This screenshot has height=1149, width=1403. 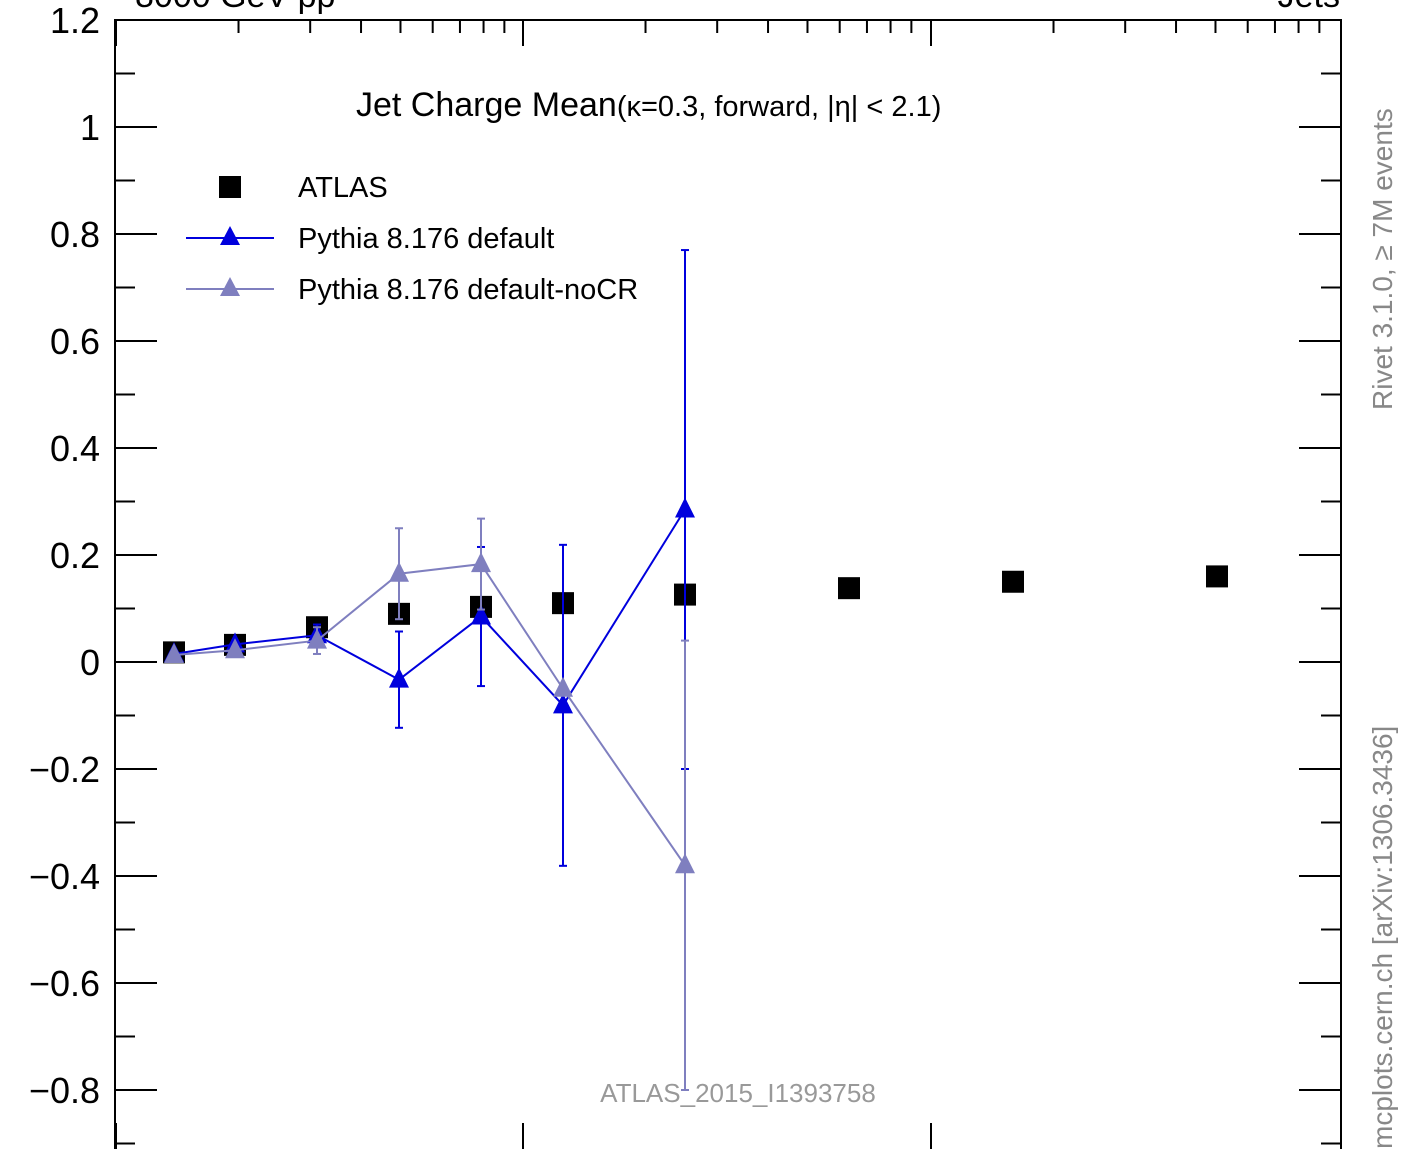 What do you see at coordinates (75, 234) in the screenshot?
I see `y-tick-label: 0.8` at bounding box center [75, 234].